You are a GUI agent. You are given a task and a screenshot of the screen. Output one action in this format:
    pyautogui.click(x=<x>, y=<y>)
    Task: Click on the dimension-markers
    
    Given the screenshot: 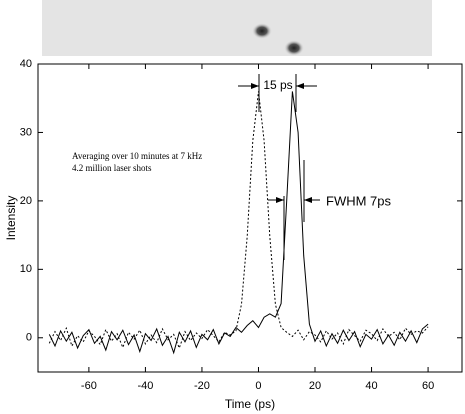 What is the action you would take?
    pyautogui.click(x=279, y=167)
    